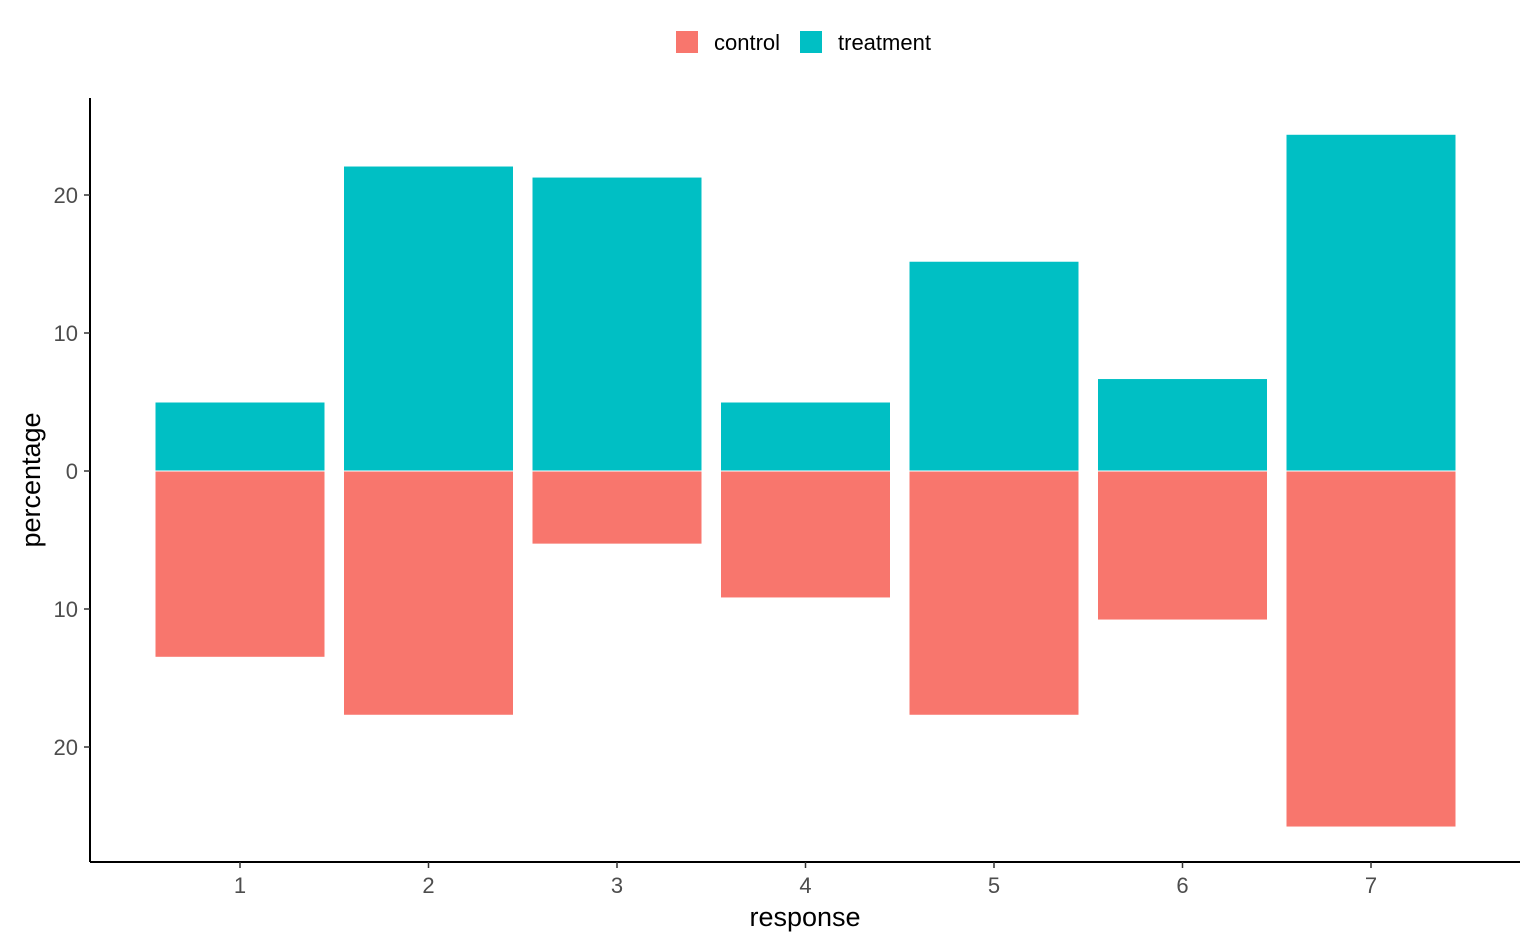  Describe the element at coordinates (1182, 885) in the screenshot. I see `x-tick-label: 6` at that location.